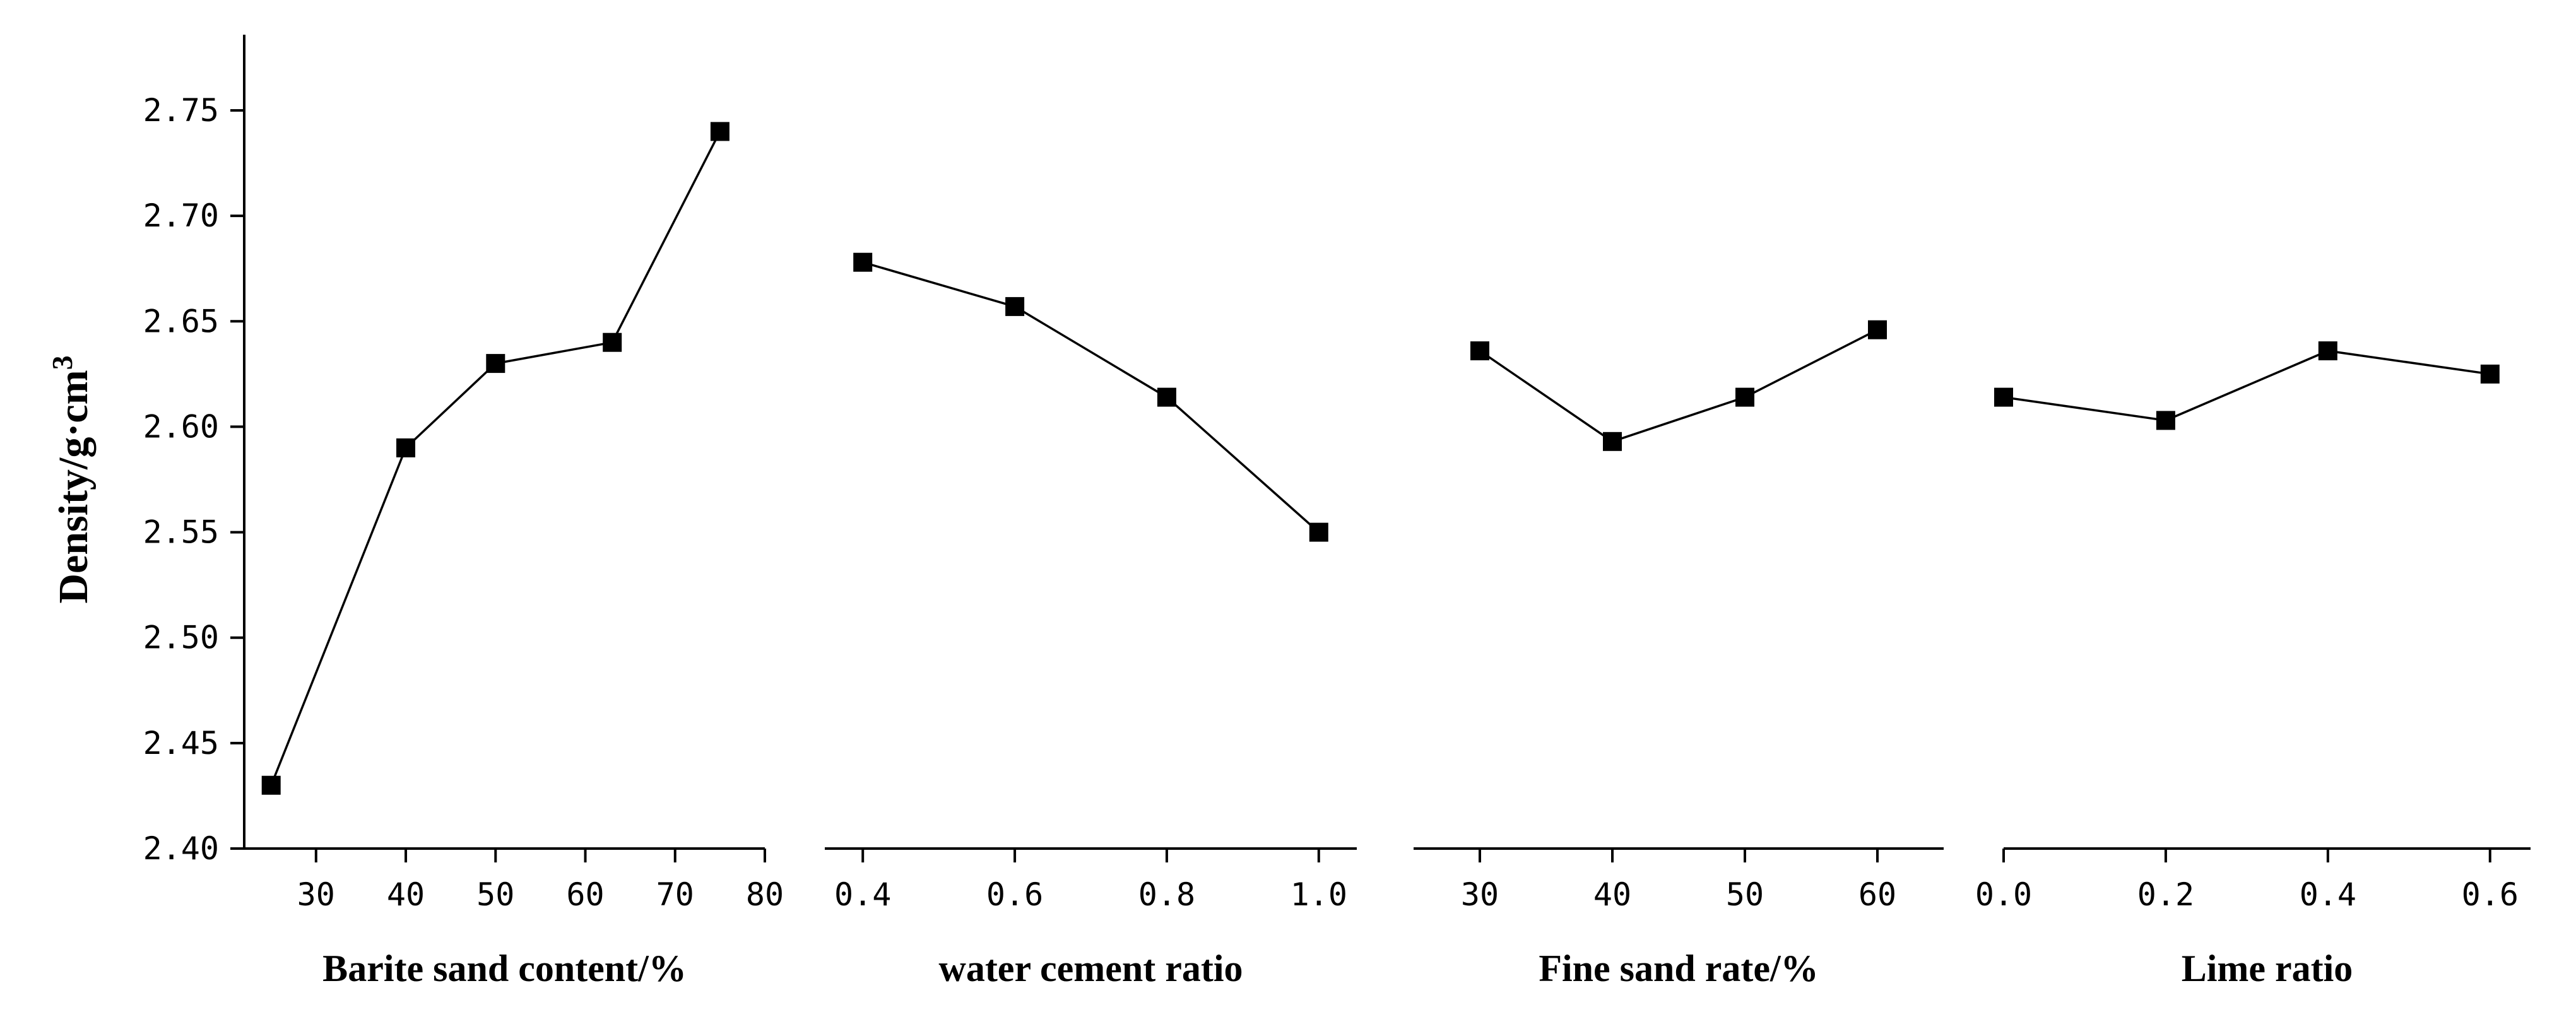 This screenshot has height=1017, width=2576. I want to click on x-tick-label: 80, so click(765, 894).